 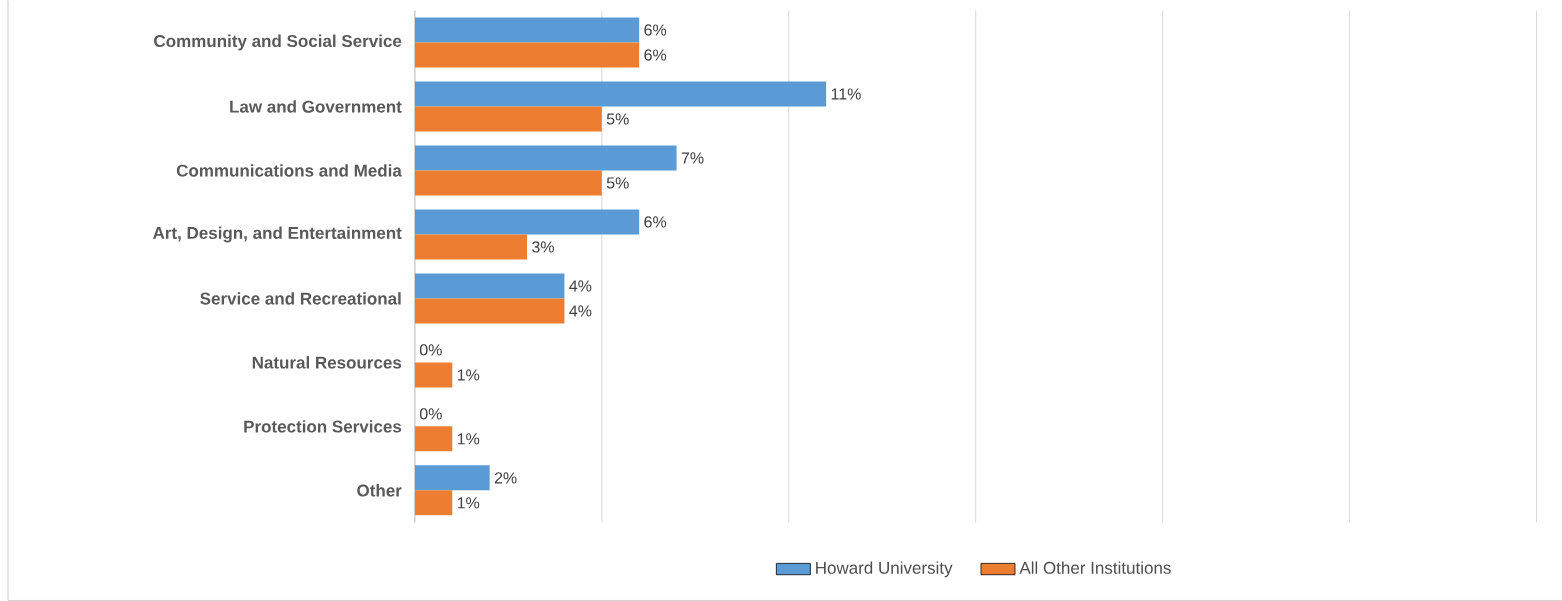 I want to click on y-tick-label: Art, Design, and Entertainment, so click(x=277, y=234).